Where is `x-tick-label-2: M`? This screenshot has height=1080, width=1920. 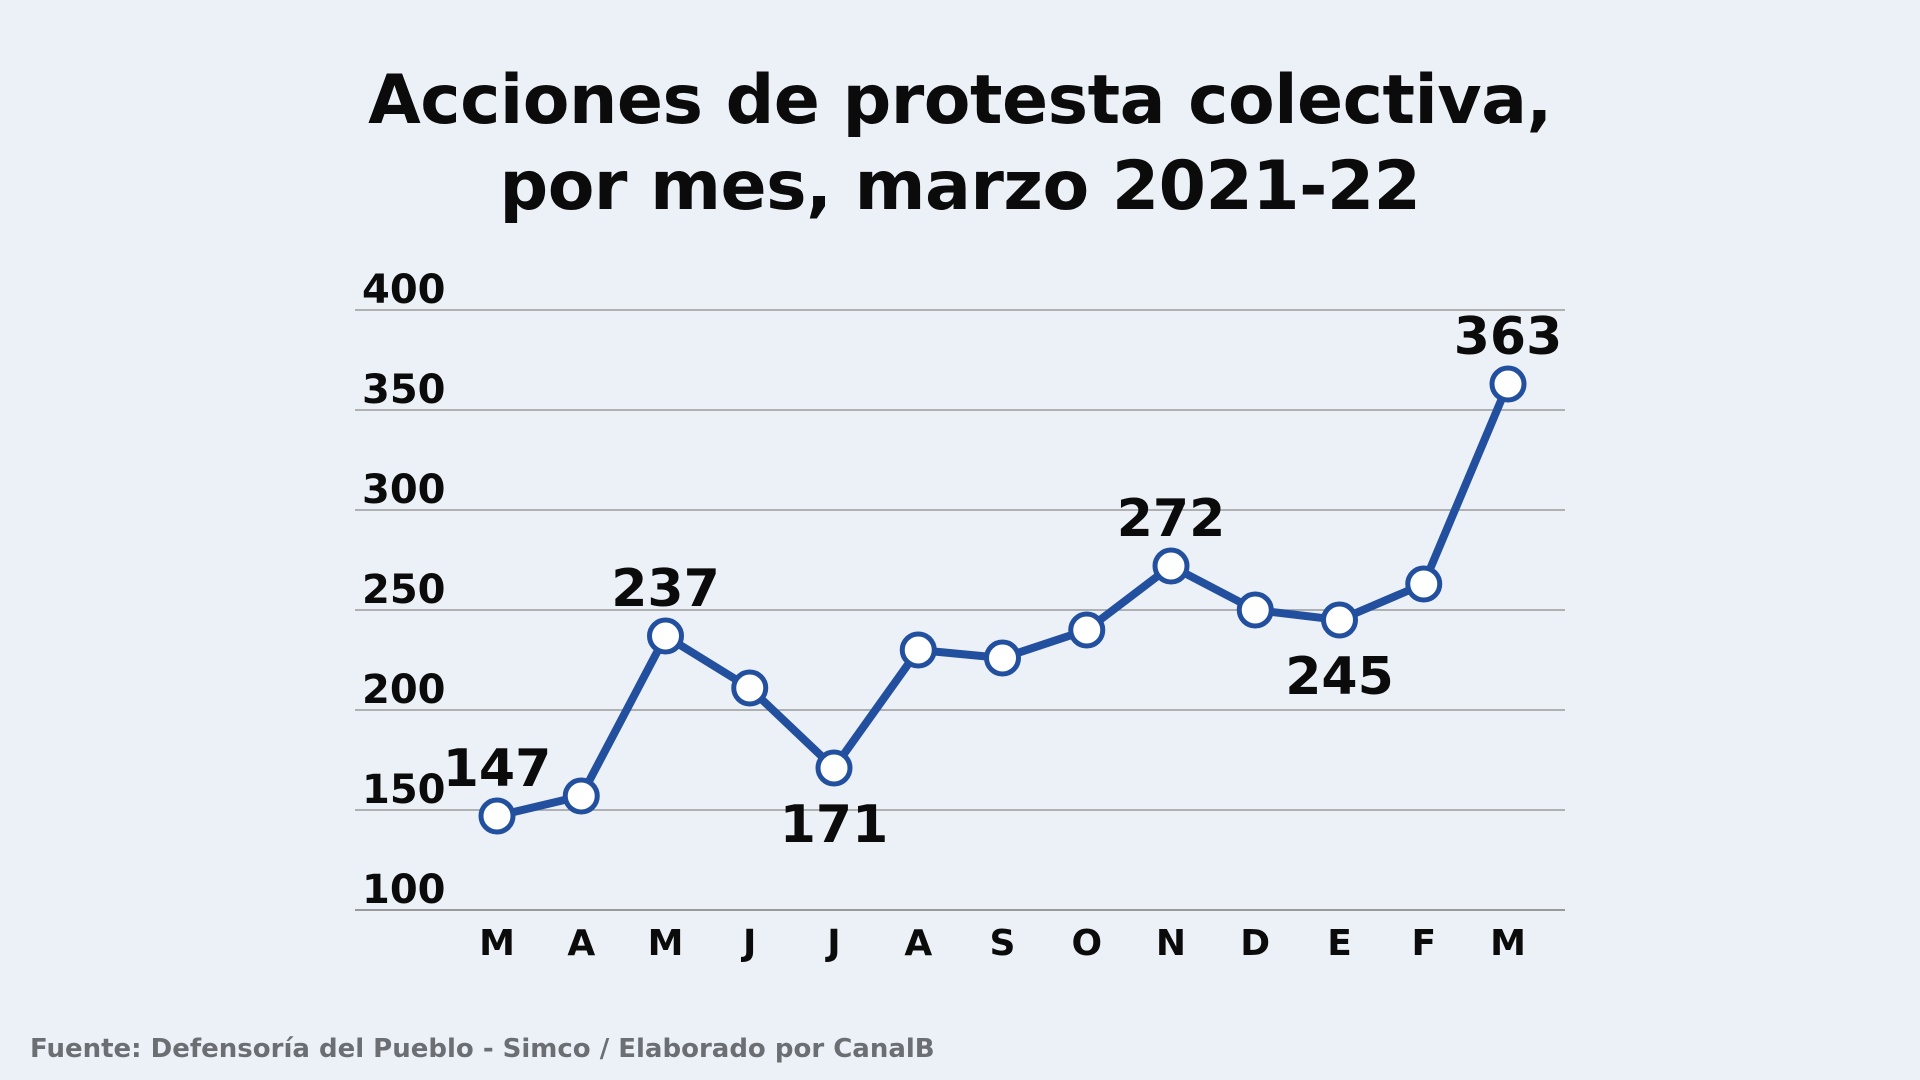 x-tick-label-2: M is located at coordinates (666, 943).